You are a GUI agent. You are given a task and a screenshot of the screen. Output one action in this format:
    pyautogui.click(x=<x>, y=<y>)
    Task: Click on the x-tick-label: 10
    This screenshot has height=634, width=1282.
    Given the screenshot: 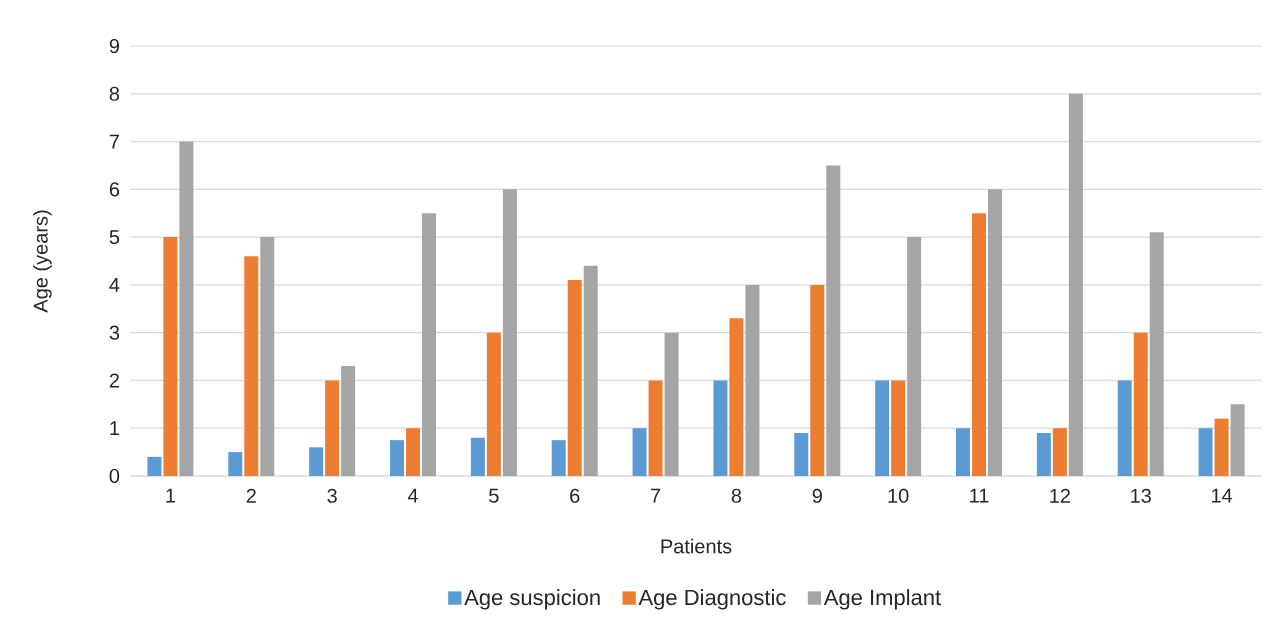 What is the action you would take?
    pyautogui.click(x=898, y=495)
    